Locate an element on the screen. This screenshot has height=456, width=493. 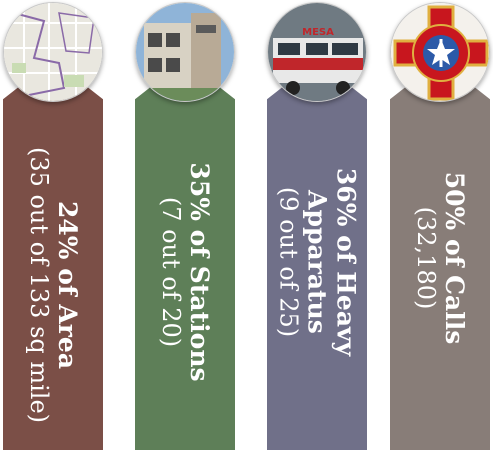
stat-label-stations: 35% of Stations (7 out of 20) is located at coordinates (186, 272).